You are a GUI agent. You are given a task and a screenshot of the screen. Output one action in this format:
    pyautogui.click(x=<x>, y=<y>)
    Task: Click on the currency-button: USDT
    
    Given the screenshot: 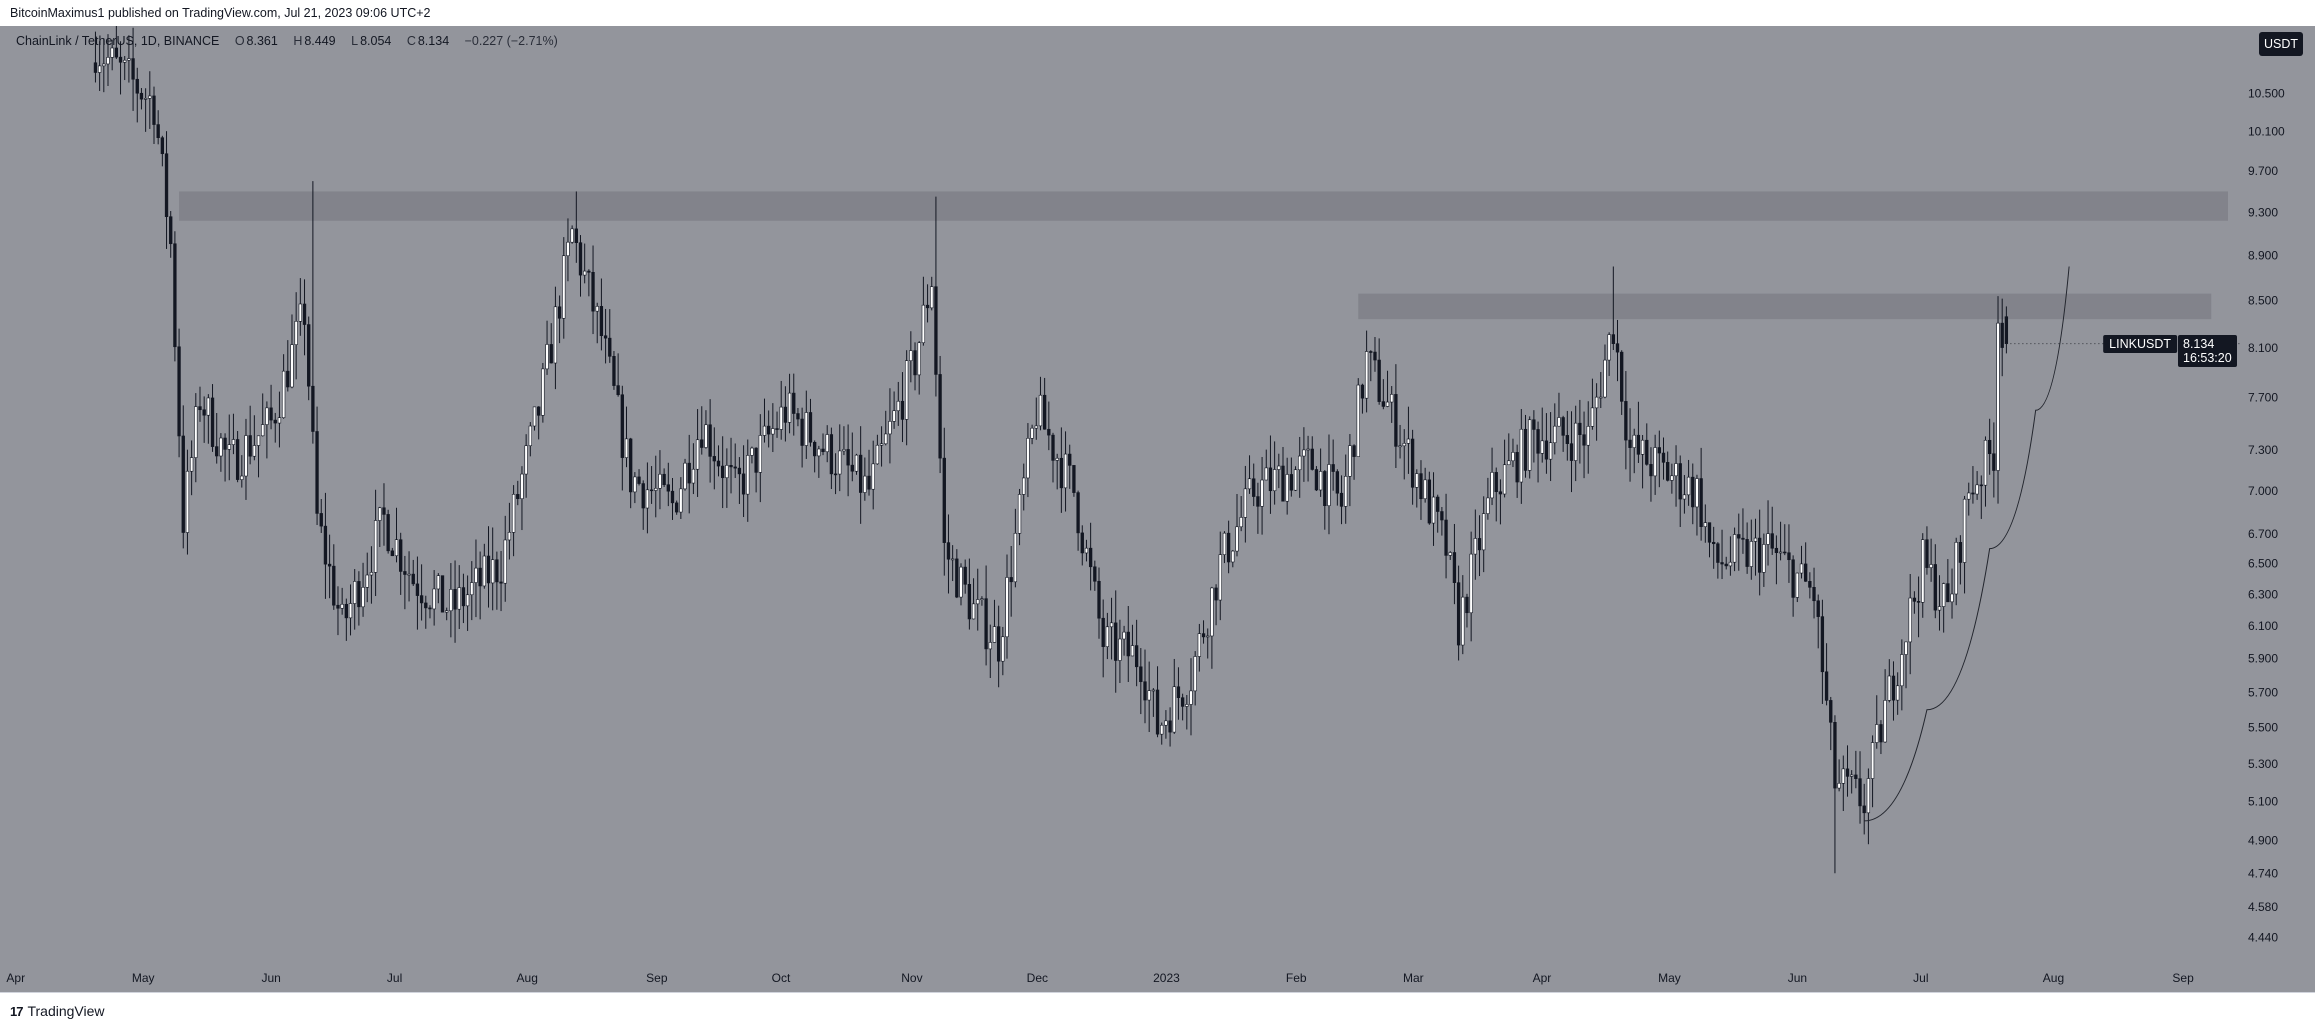 What is the action you would take?
    pyautogui.click(x=2281, y=44)
    